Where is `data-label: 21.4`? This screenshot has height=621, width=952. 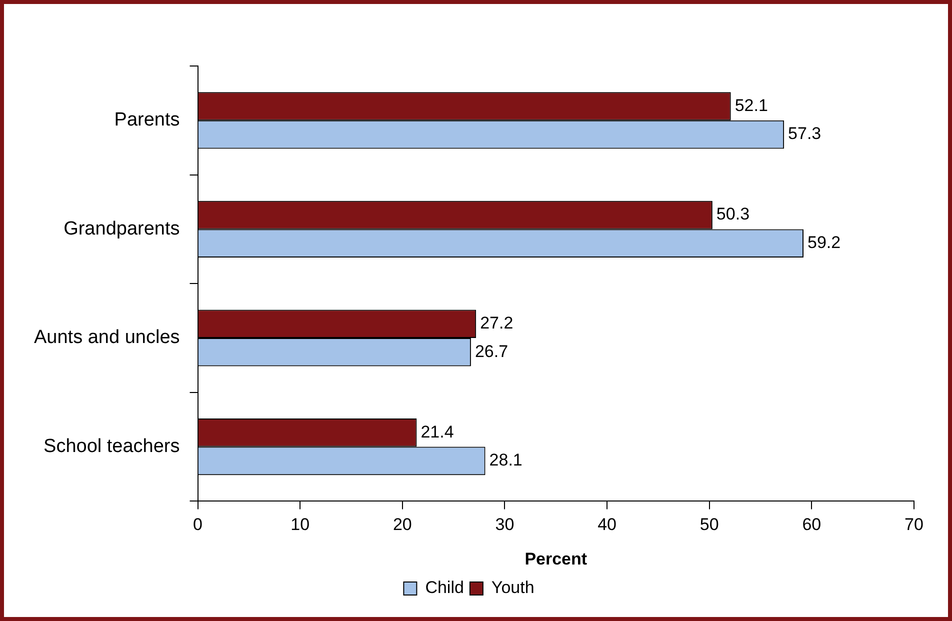 data-label: 21.4 is located at coordinates (437, 432).